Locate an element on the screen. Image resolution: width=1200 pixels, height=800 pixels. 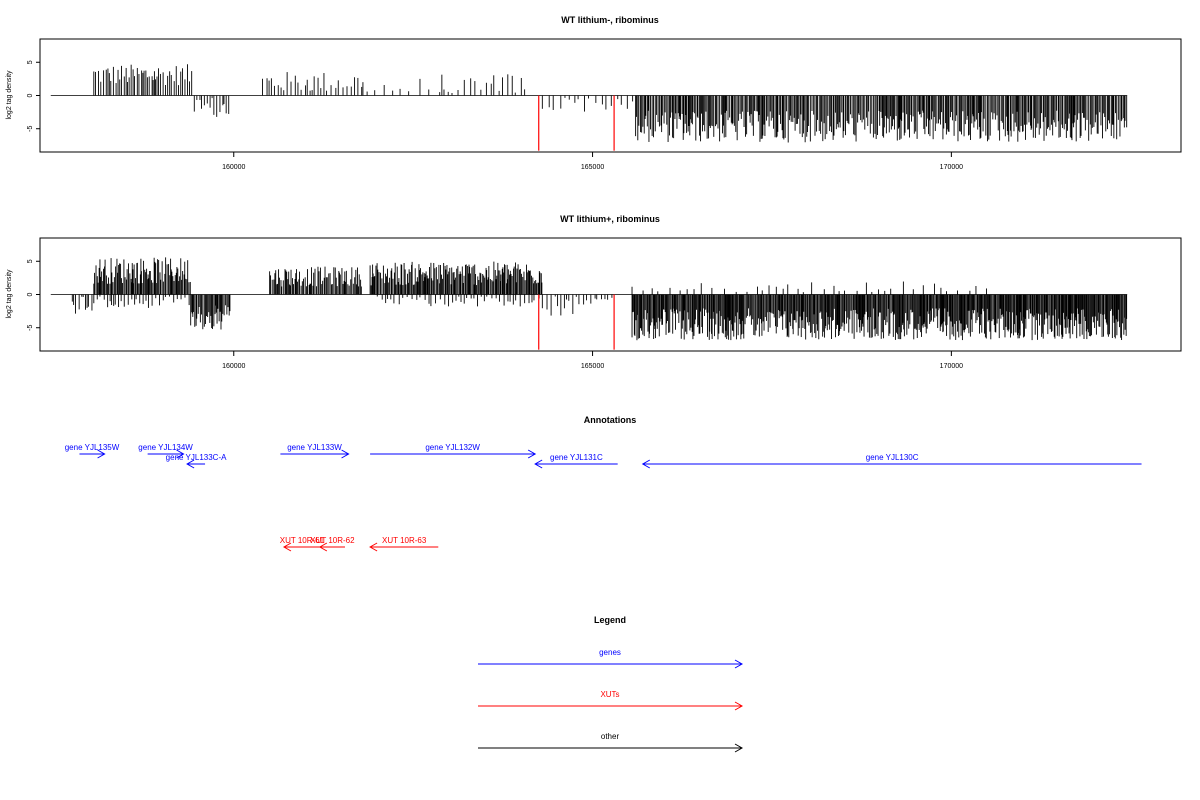
annotations-title: Annotations is located at coordinates (610, 420).